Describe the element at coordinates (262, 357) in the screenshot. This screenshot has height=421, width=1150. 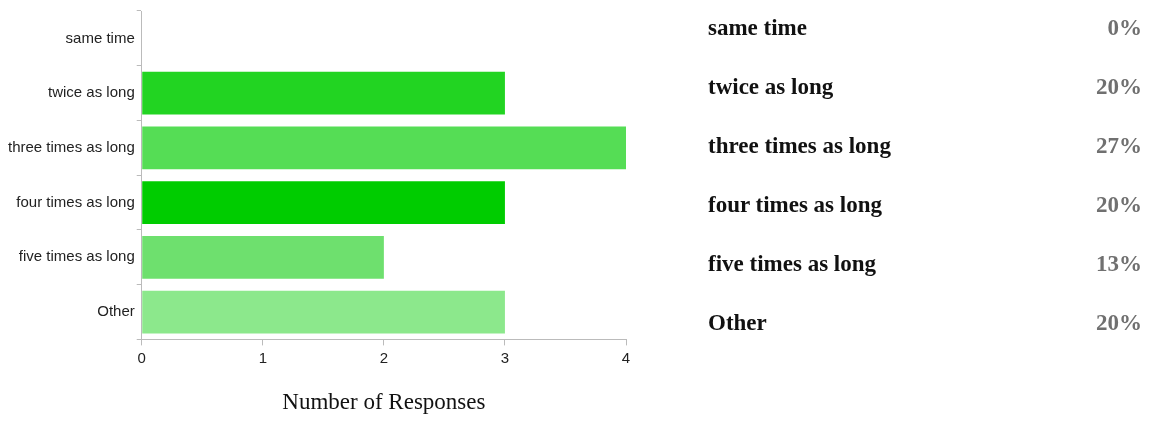
I see `x-tick-label: 1` at that location.